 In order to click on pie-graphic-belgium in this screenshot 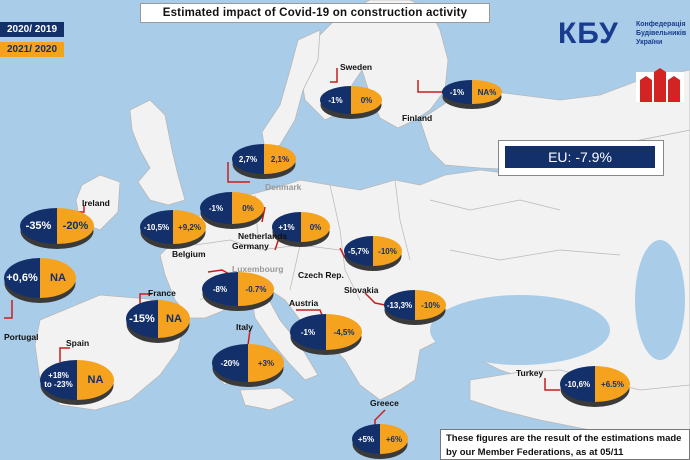, I will do `click(173, 229)`.